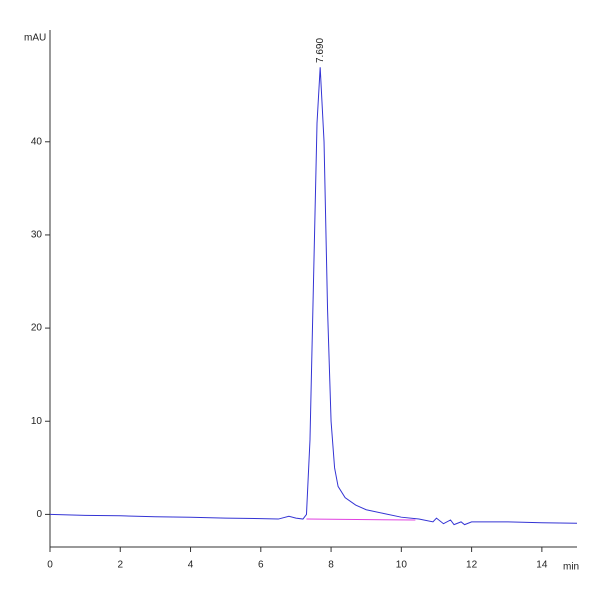 The width and height of the screenshot is (600, 600). Describe the element at coordinates (402, 565) in the screenshot. I see `x-tick-label: 10` at that location.